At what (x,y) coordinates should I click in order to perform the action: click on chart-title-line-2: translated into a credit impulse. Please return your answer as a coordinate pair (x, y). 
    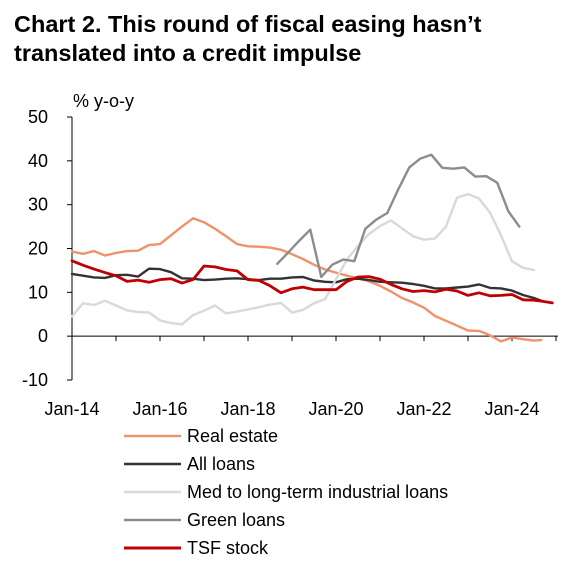
    Looking at the image, I should click on (188, 53).